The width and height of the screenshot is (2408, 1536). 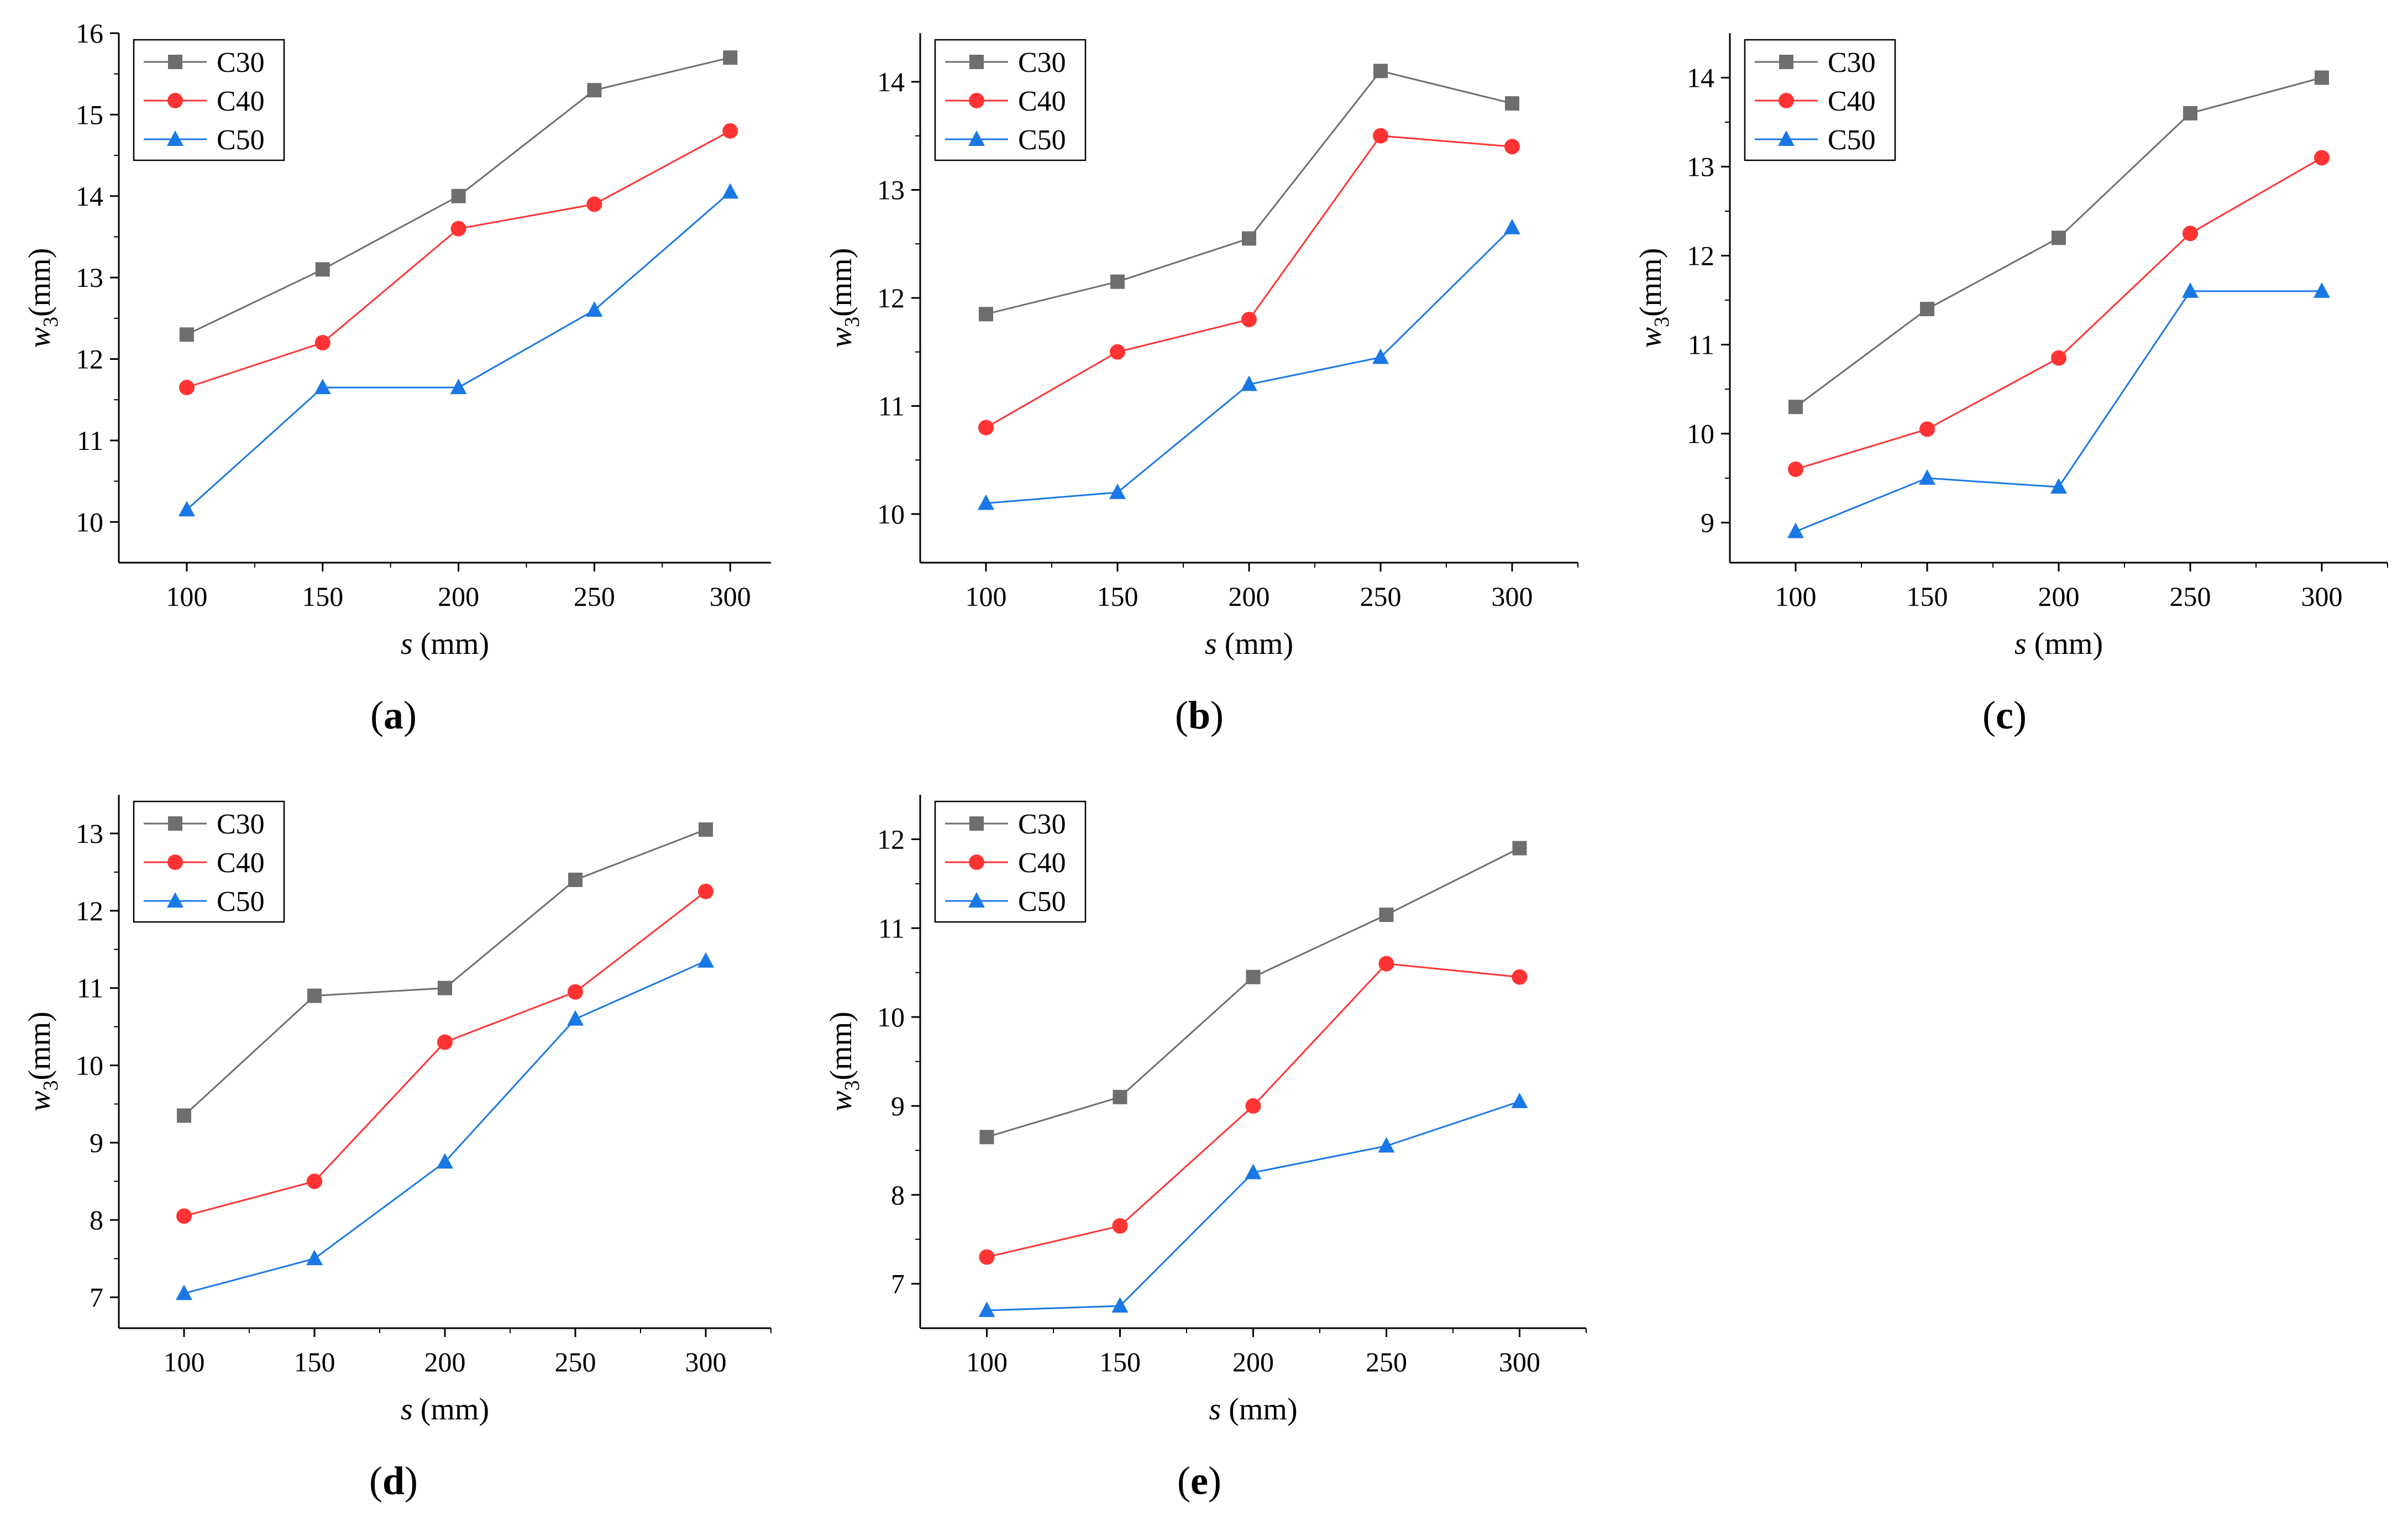 What do you see at coordinates (1701, 433) in the screenshot?
I see `y-tick-label: 10` at bounding box center [1701, 433].